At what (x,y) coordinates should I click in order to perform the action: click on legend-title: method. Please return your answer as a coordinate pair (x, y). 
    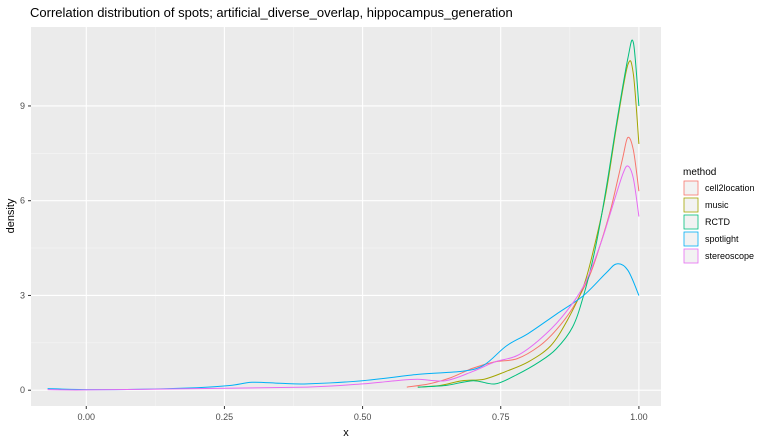
    Looking at the image, I should click on (699, 172).